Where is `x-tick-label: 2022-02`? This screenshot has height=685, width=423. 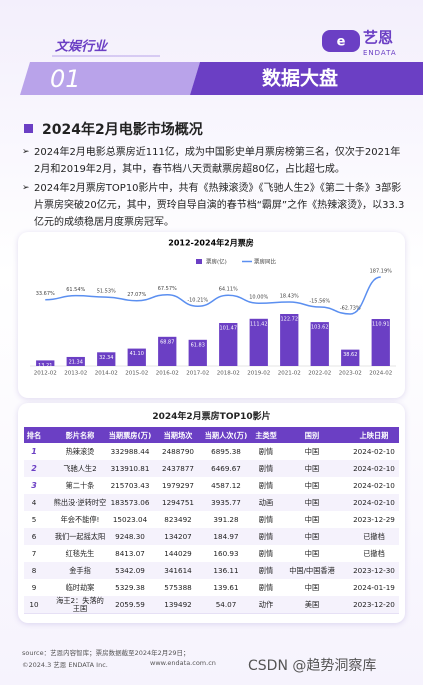
x-tick-label: 2022-02 is located at coordinates (319, 374).